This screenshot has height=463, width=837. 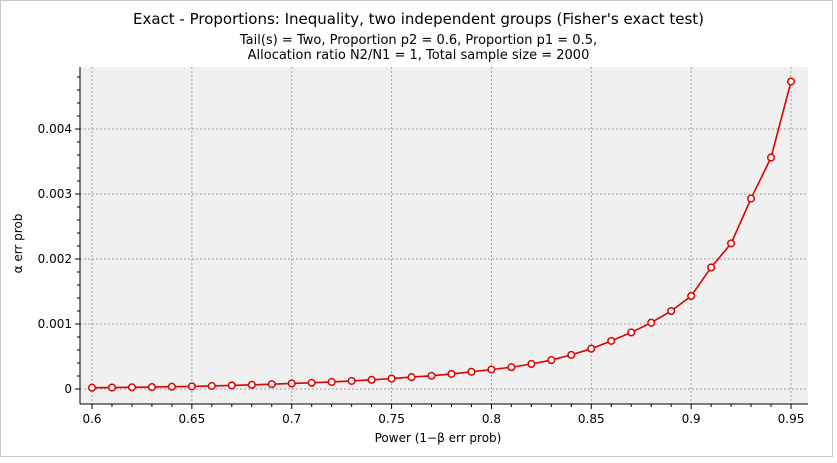 I want to click on y-tick-label: 0.002, so click(x=55, y=259).